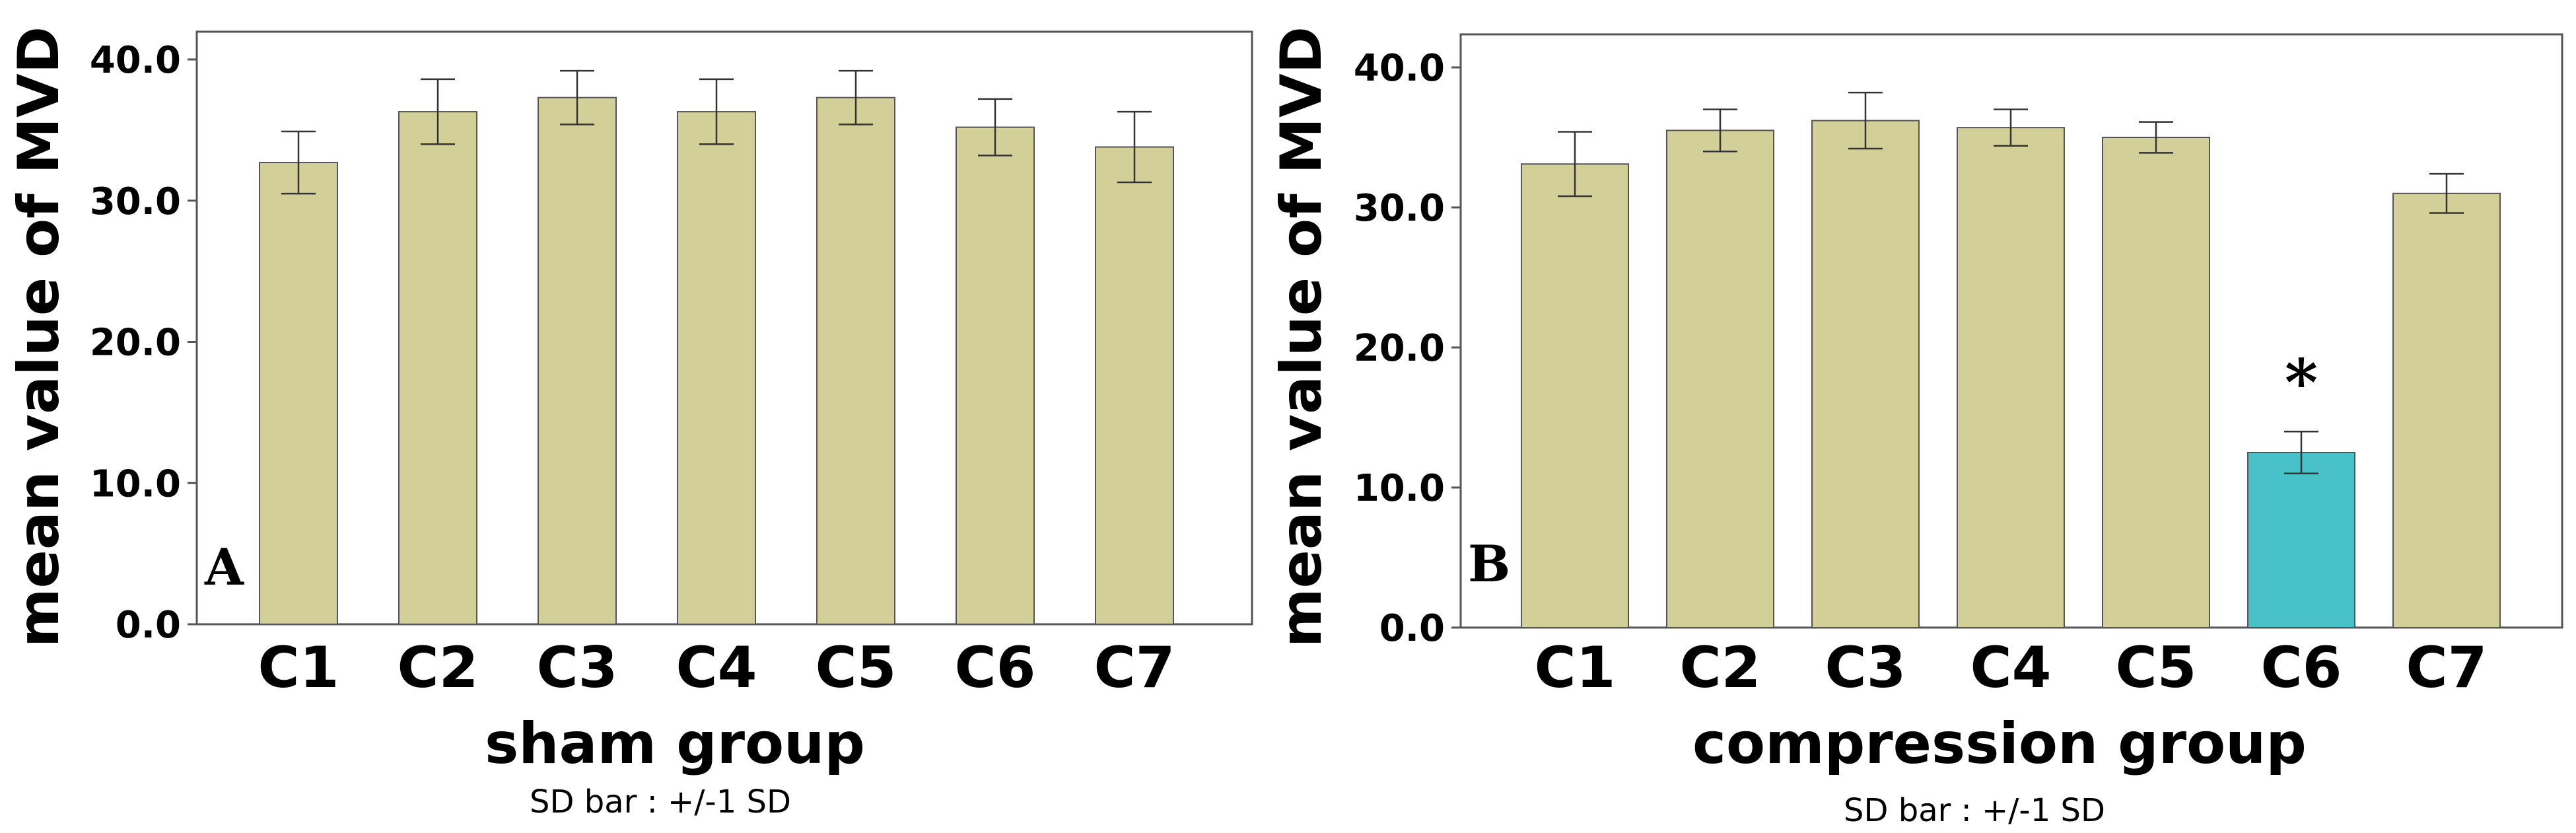 Image resolution: width=2576 pixels, height=833 pixels. I want to click on panel-b-panel-letter: B, so click(1489, 563).